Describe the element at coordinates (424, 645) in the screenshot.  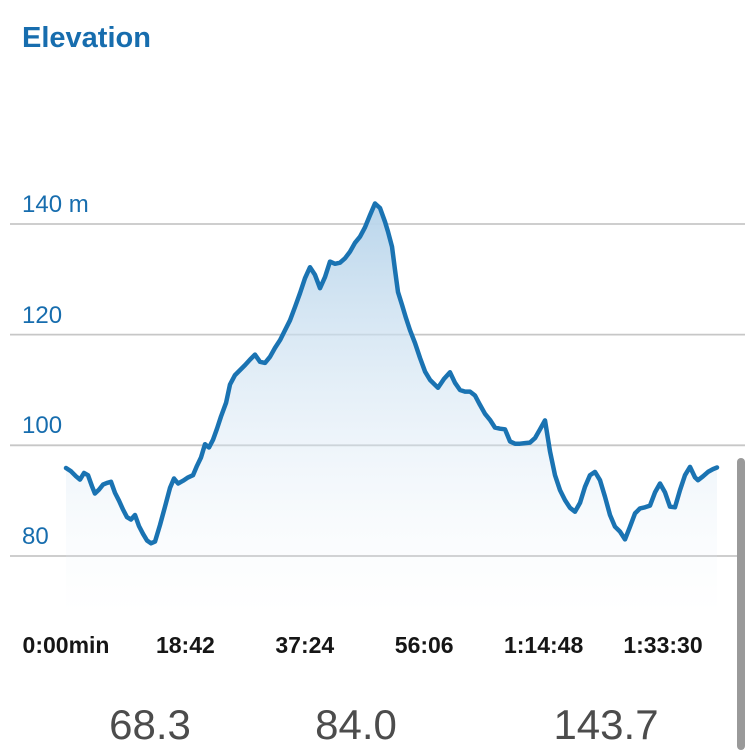
I see `x-axis-label-56-06: 56:06` at that location.